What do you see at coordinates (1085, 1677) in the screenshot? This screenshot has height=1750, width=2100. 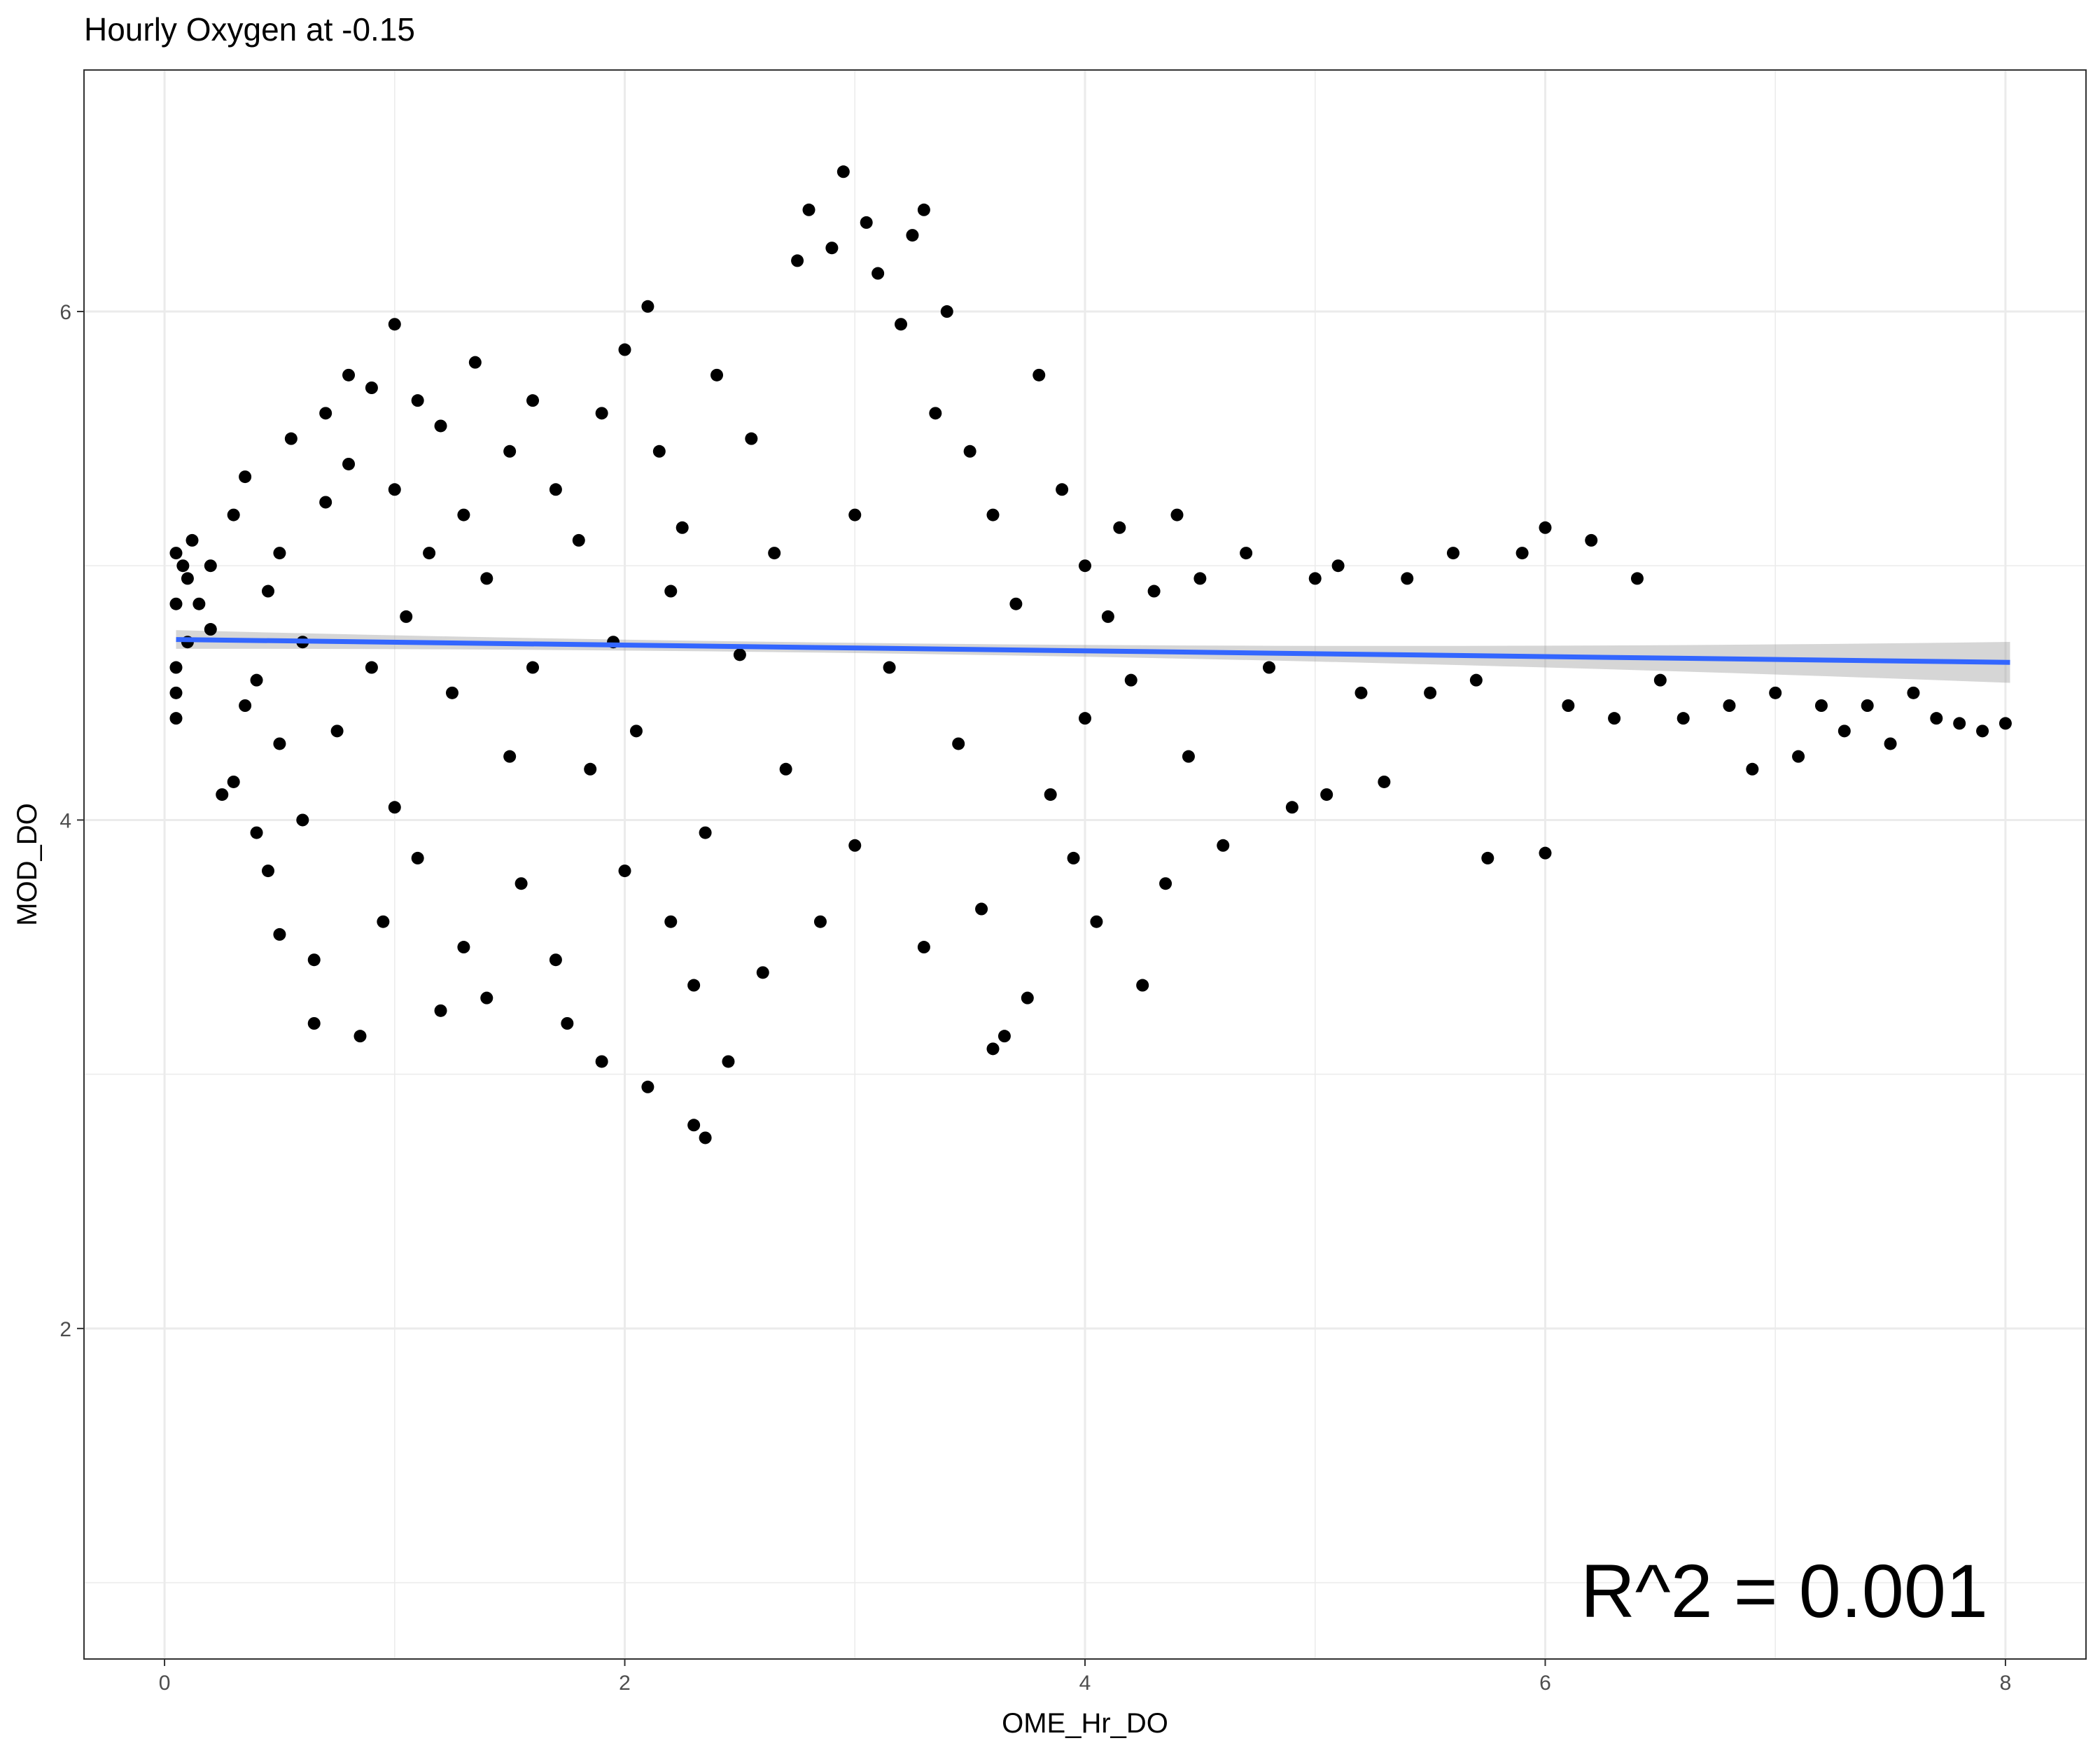 I see `x-axis-ticks: 0 2 4 6 8` at bounding box center [1085, 1677].